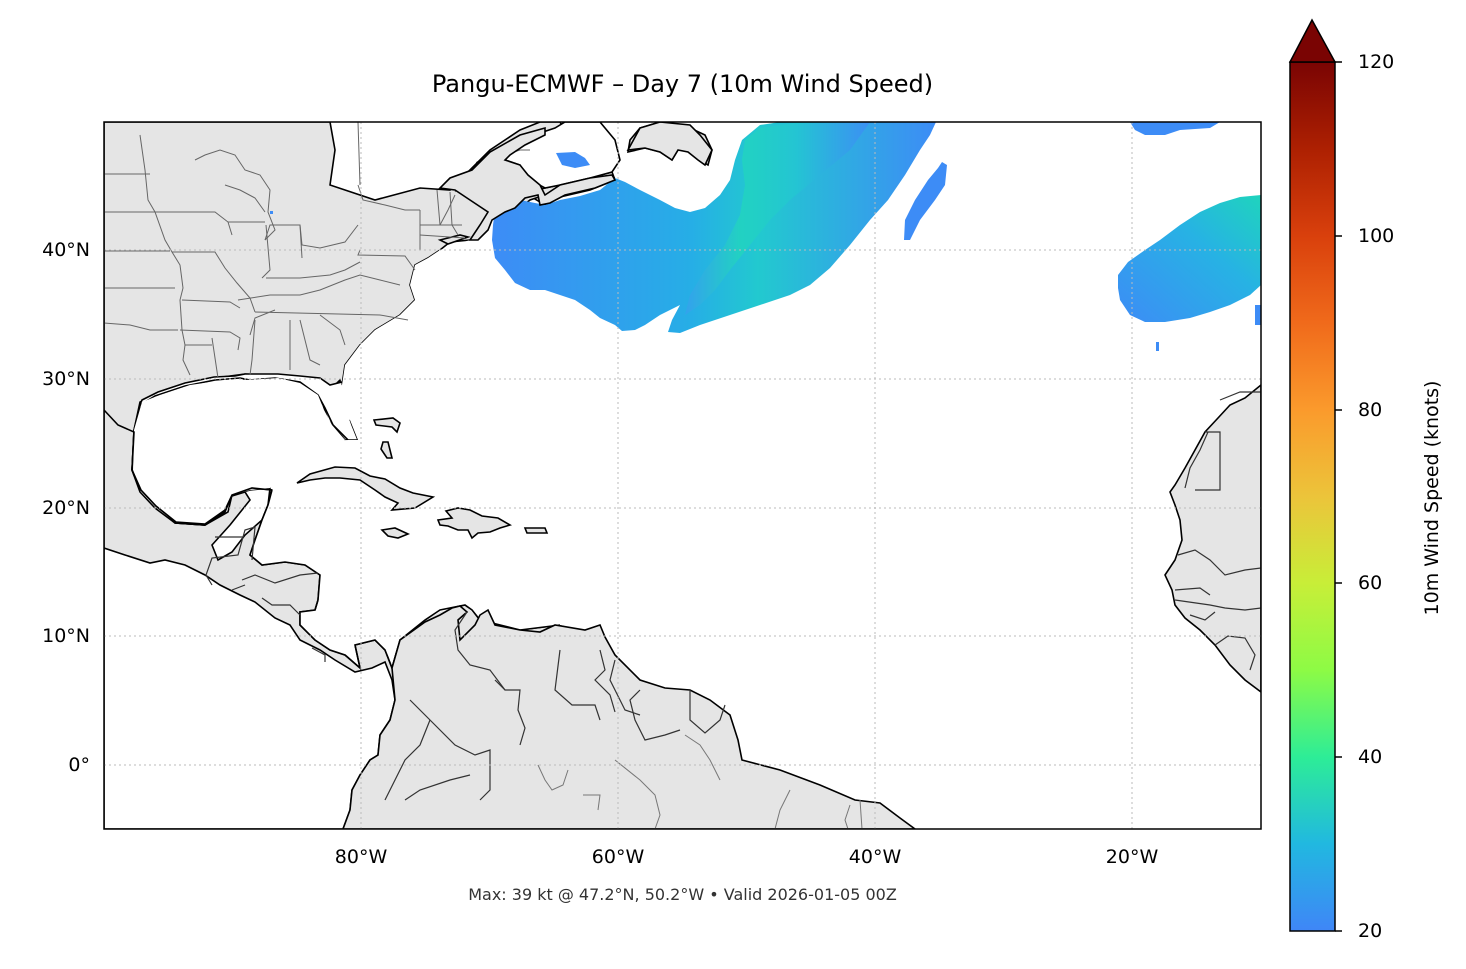 The height and width of the screenshot is (969, 1466). I want to click on colorbar-ticks, so click(1338, 496).